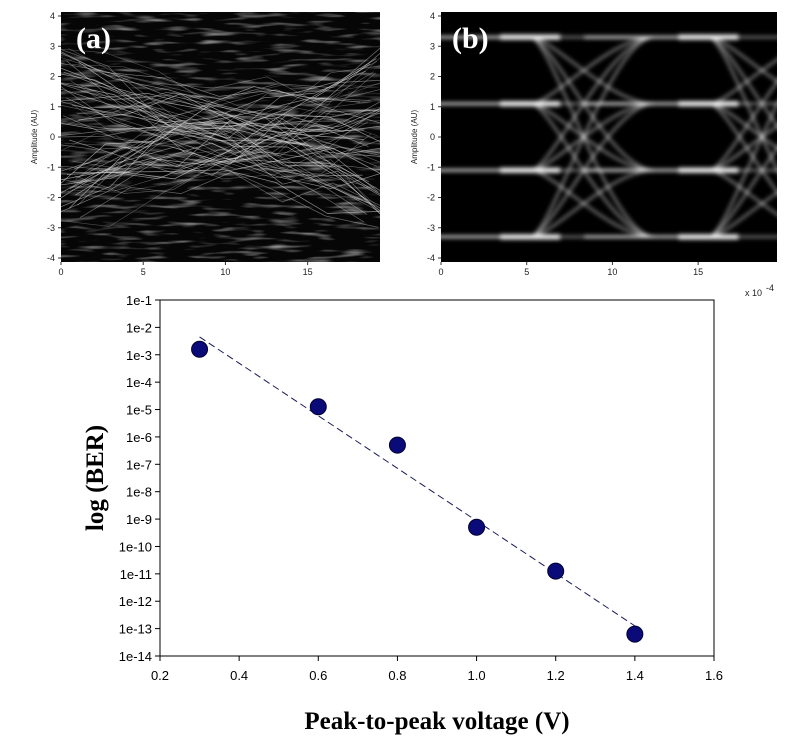 The width and height of the screenshot is (794, 740). What do you see at coordinates (753, 293) in the screenshot?
I see `x-exponent-label: x 10` at bounding box center [753, 293].